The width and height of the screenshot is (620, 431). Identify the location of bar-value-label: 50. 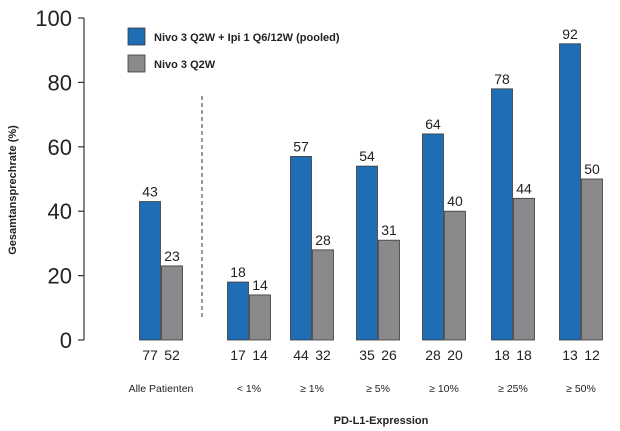
(592, 169).